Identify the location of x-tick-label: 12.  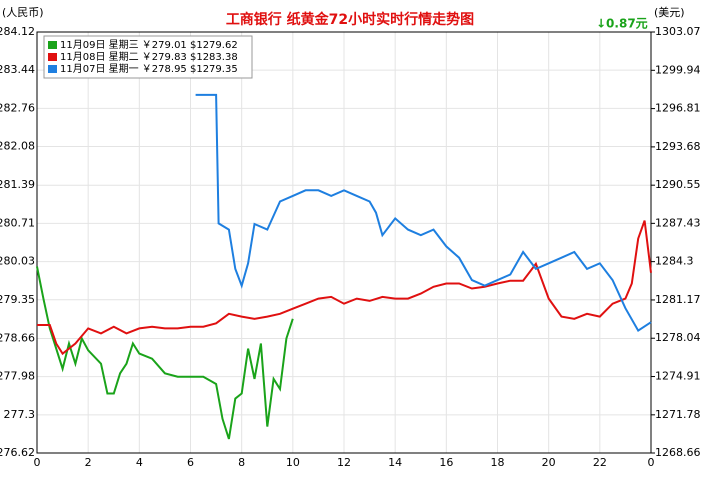
(344, 462).